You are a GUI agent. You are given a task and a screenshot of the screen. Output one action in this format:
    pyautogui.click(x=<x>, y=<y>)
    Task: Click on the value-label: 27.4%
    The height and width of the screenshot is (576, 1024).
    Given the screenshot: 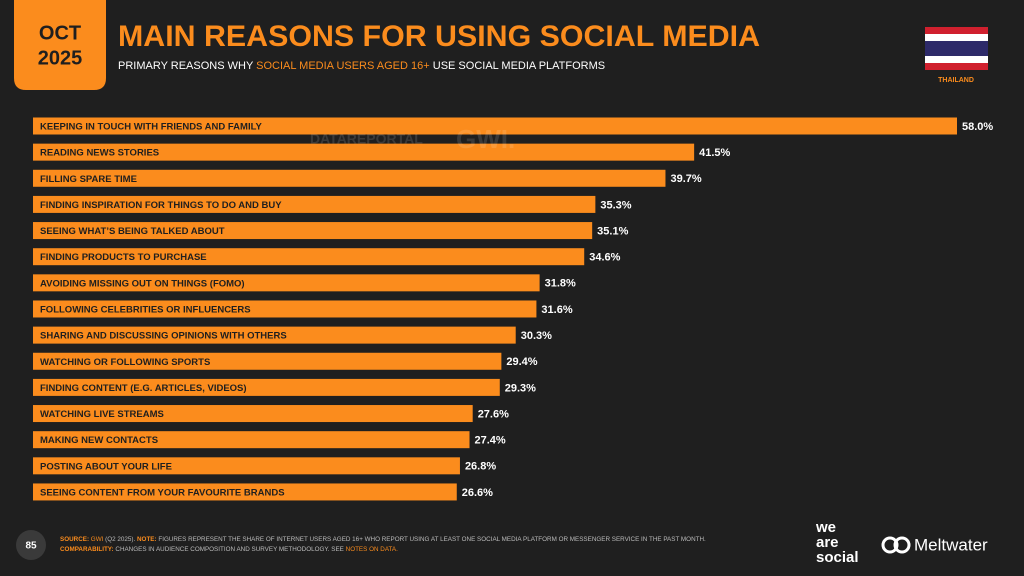 What is the action you would take?
    pyautogui.click(x=490, y=441)
    